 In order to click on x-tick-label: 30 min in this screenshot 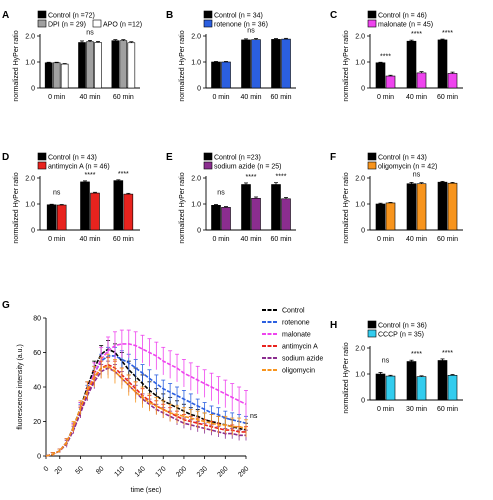, I will do `click(416, 409)`.